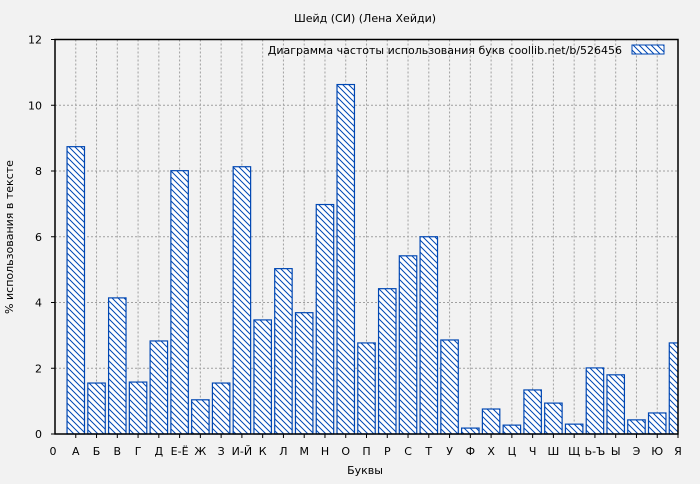 This screenshot has width=700, height=484. What do you see at coordinates (38, 303) in the screenshot?
I see `y-tick-label: 4` at bounding box center [38, 303].